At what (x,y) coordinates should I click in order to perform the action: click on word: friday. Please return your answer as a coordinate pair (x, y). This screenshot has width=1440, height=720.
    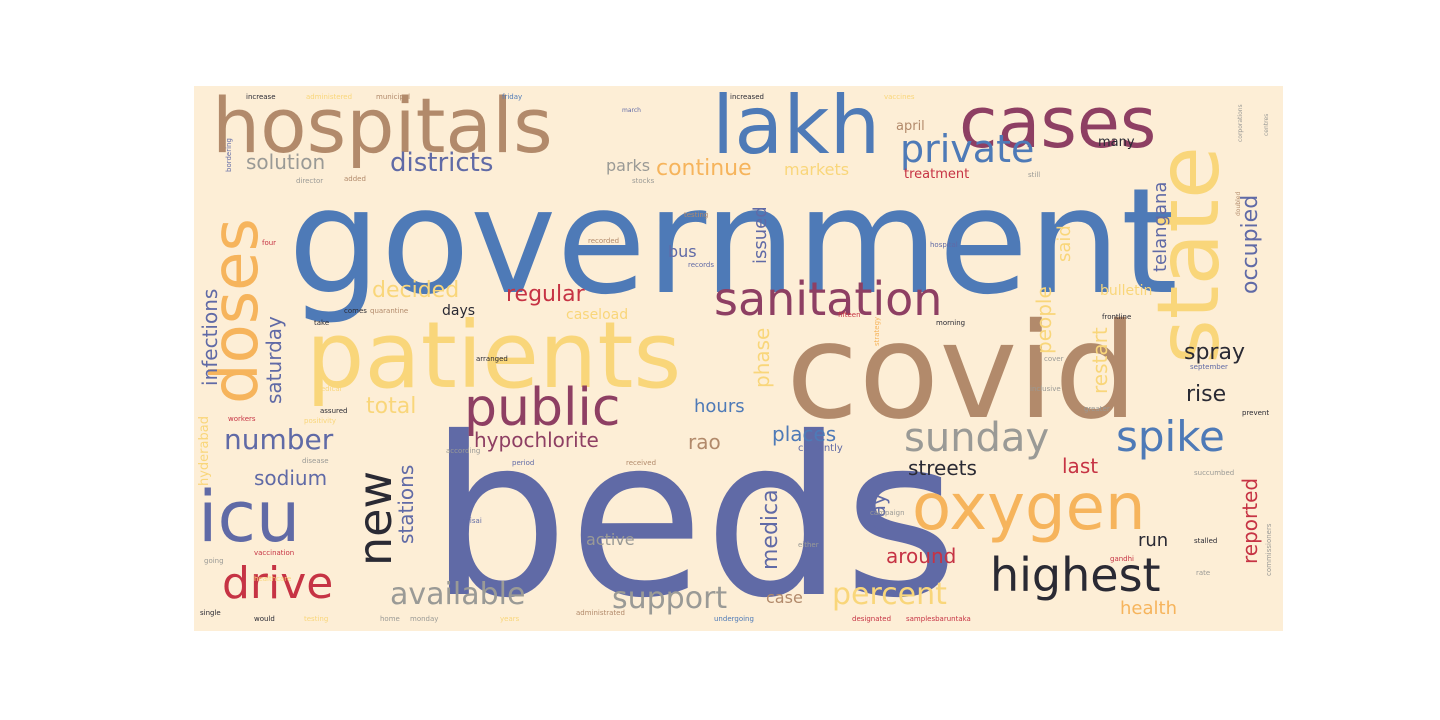
    Looking at the image, I should click on (512, 97).